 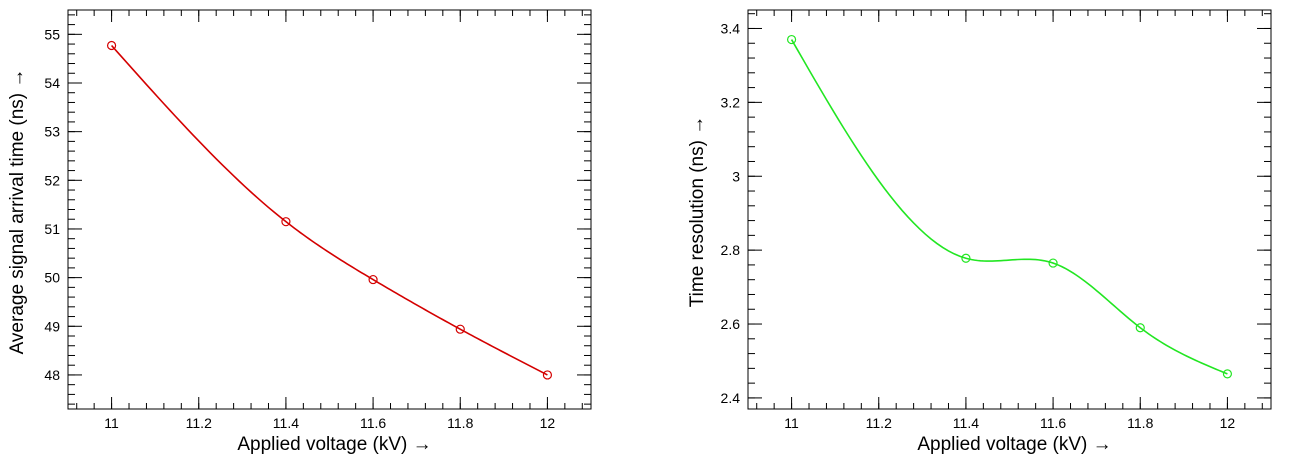 I want to click on y-tick-label: 54, so click(x=52, y=83).